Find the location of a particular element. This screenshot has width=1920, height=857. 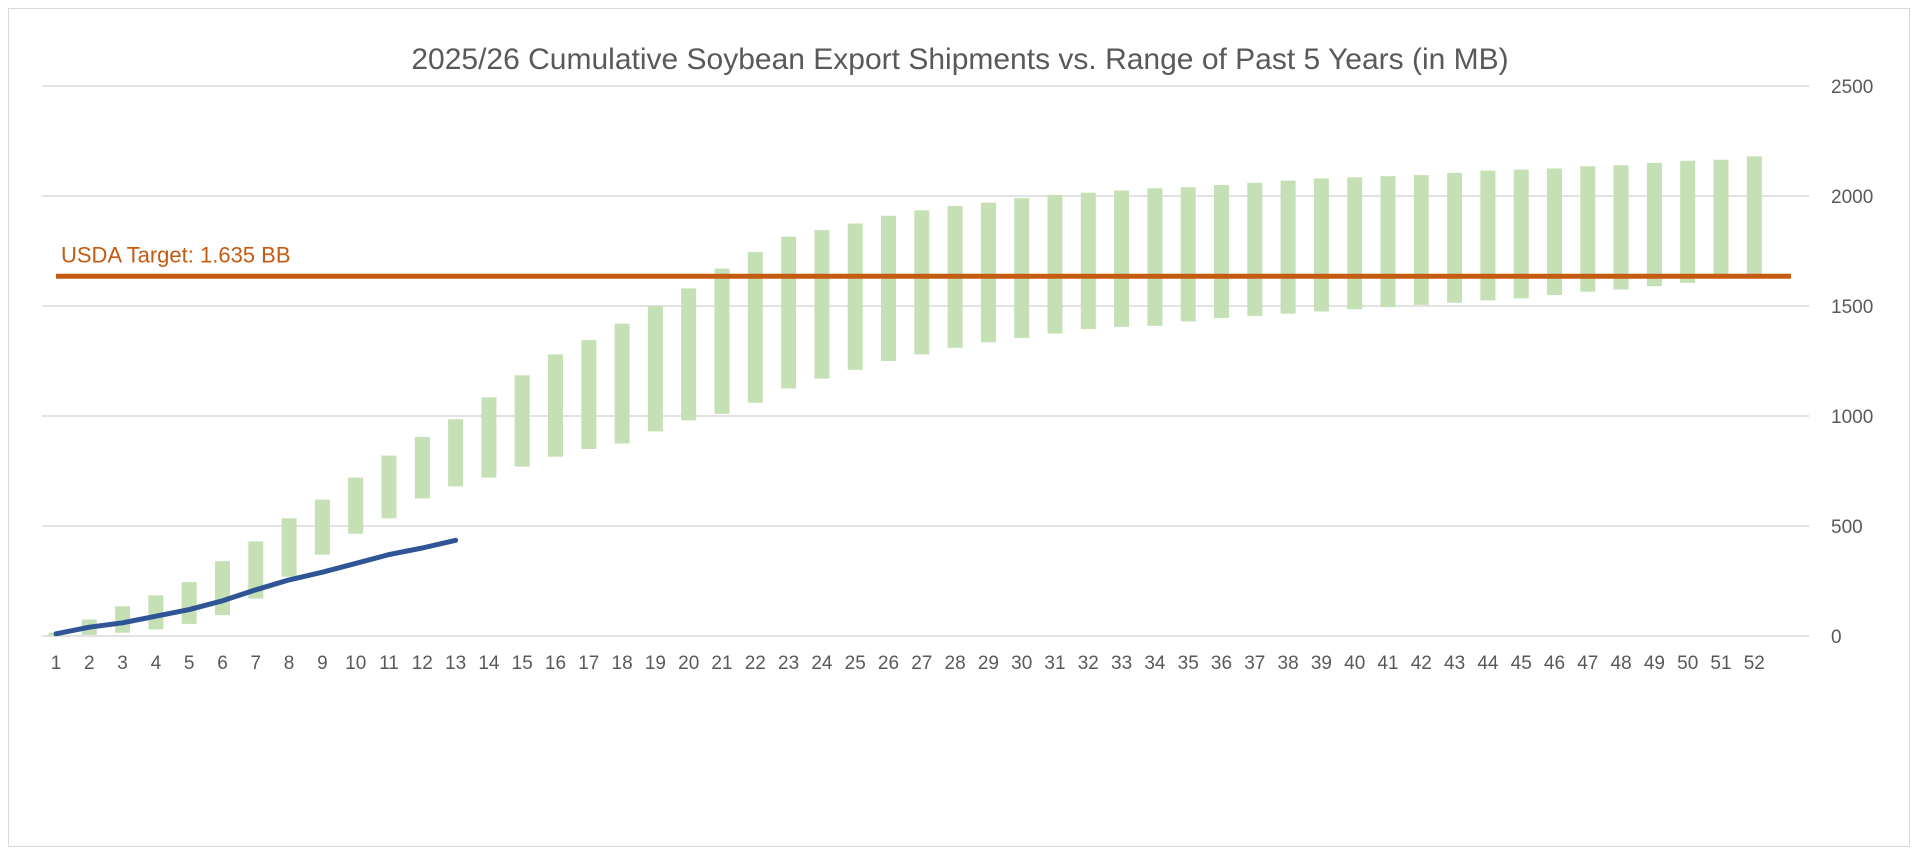

x-tick-label: 44 is located at coordinates (1488, 663).